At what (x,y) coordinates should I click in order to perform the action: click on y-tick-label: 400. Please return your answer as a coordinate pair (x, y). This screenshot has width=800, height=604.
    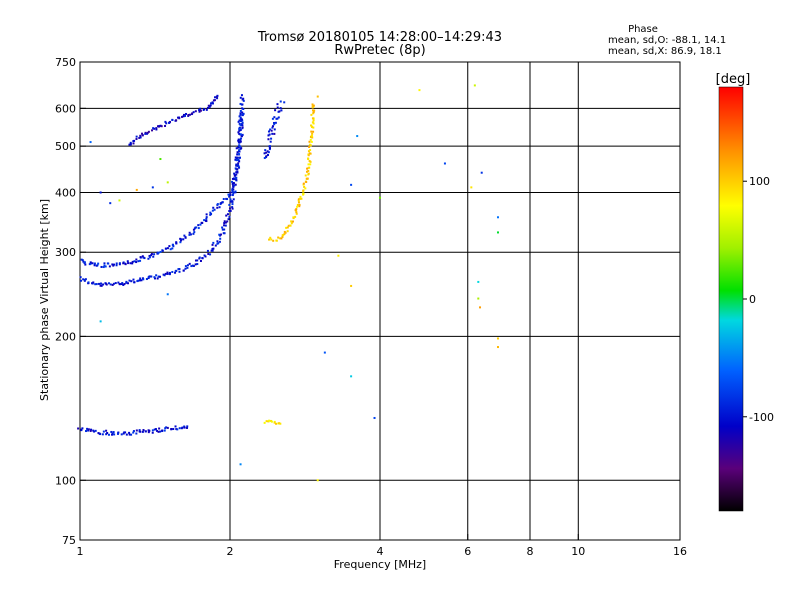
    Looking at the image, I should click on (65, 192).